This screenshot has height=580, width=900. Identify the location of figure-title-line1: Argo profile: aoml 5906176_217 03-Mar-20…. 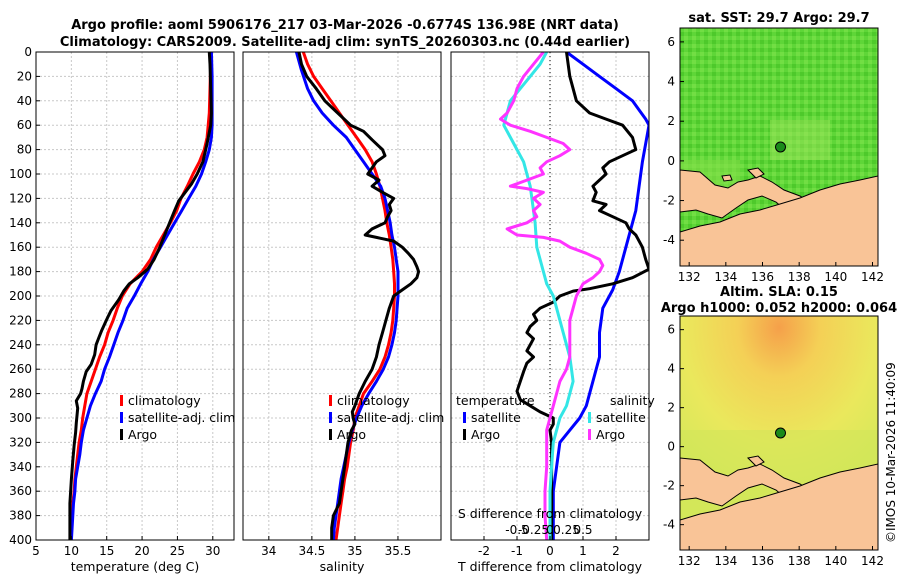
(345, 25).